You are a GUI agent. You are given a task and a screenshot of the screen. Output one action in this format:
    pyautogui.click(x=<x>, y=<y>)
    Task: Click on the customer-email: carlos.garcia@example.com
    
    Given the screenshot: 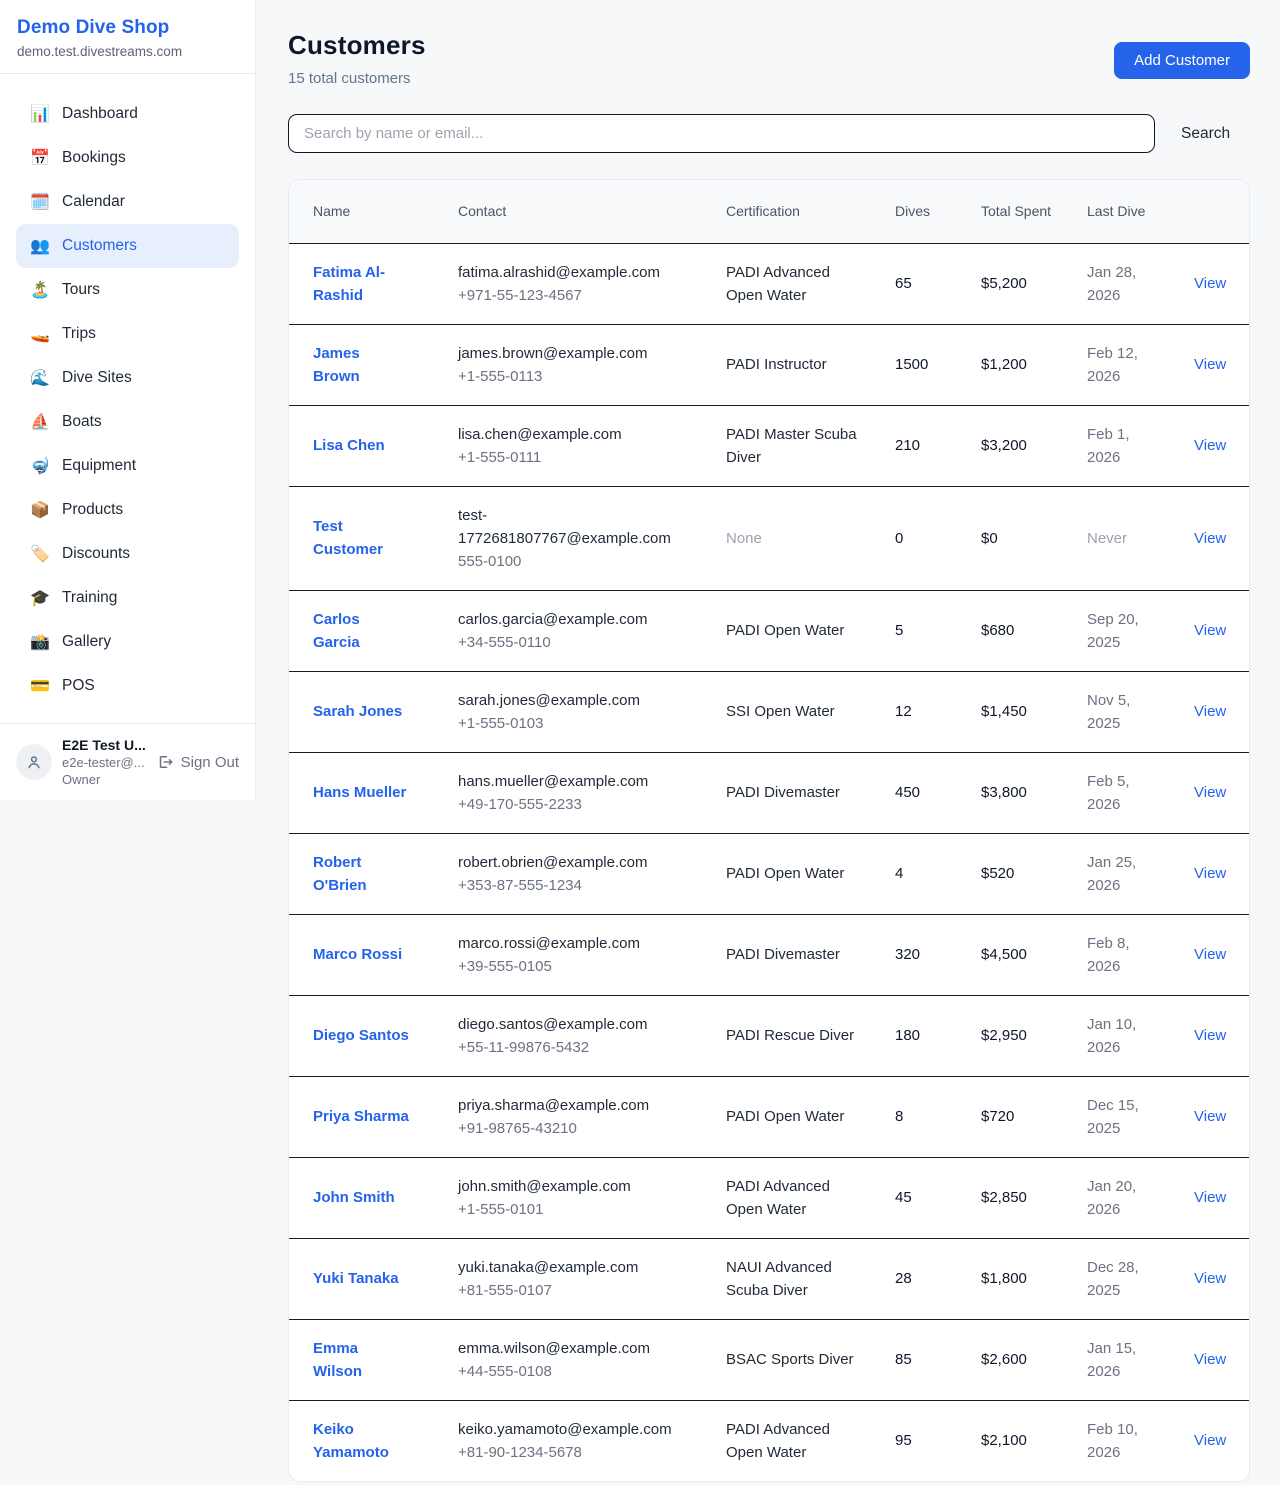 What is the action you would take?
    pyautogui.click(x=553, y=619)
    